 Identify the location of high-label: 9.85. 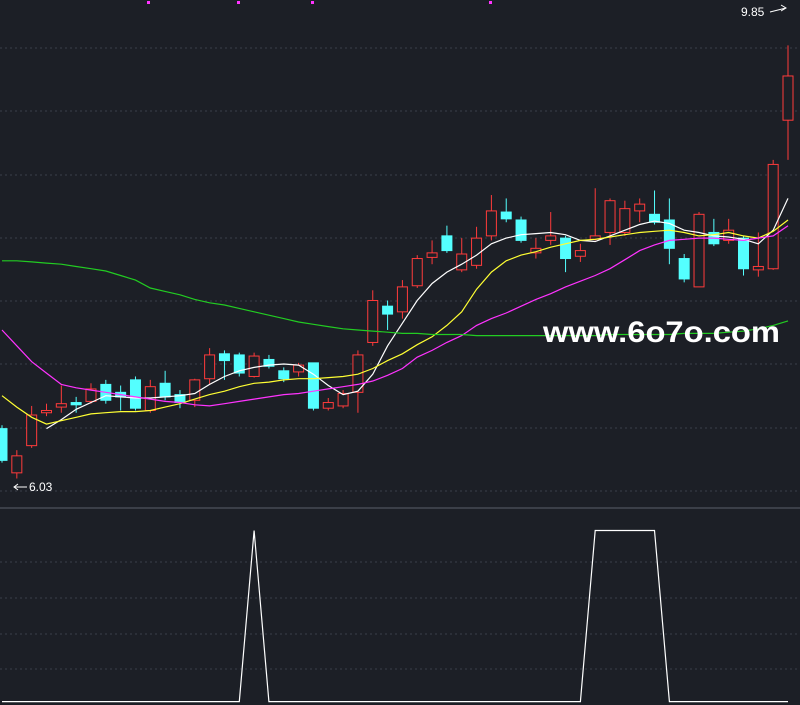
(753, 12).